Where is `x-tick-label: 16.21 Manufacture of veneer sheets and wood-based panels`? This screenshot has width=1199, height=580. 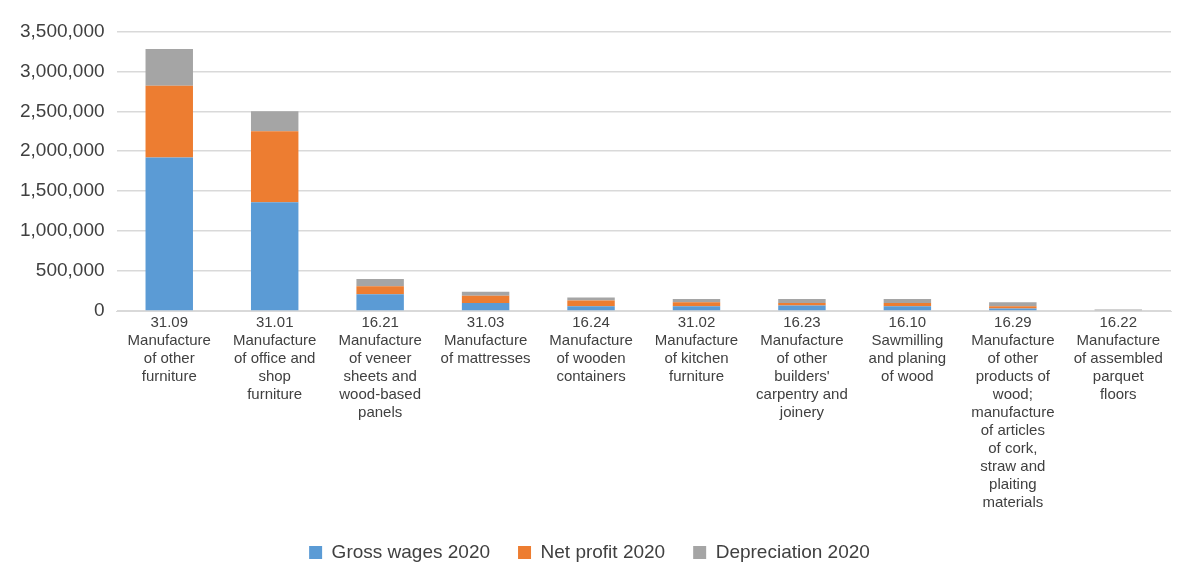
x-tick-label: 16.21 Manufacture of veneer sheets and wood-based panels is located at coordinates (380, 367).